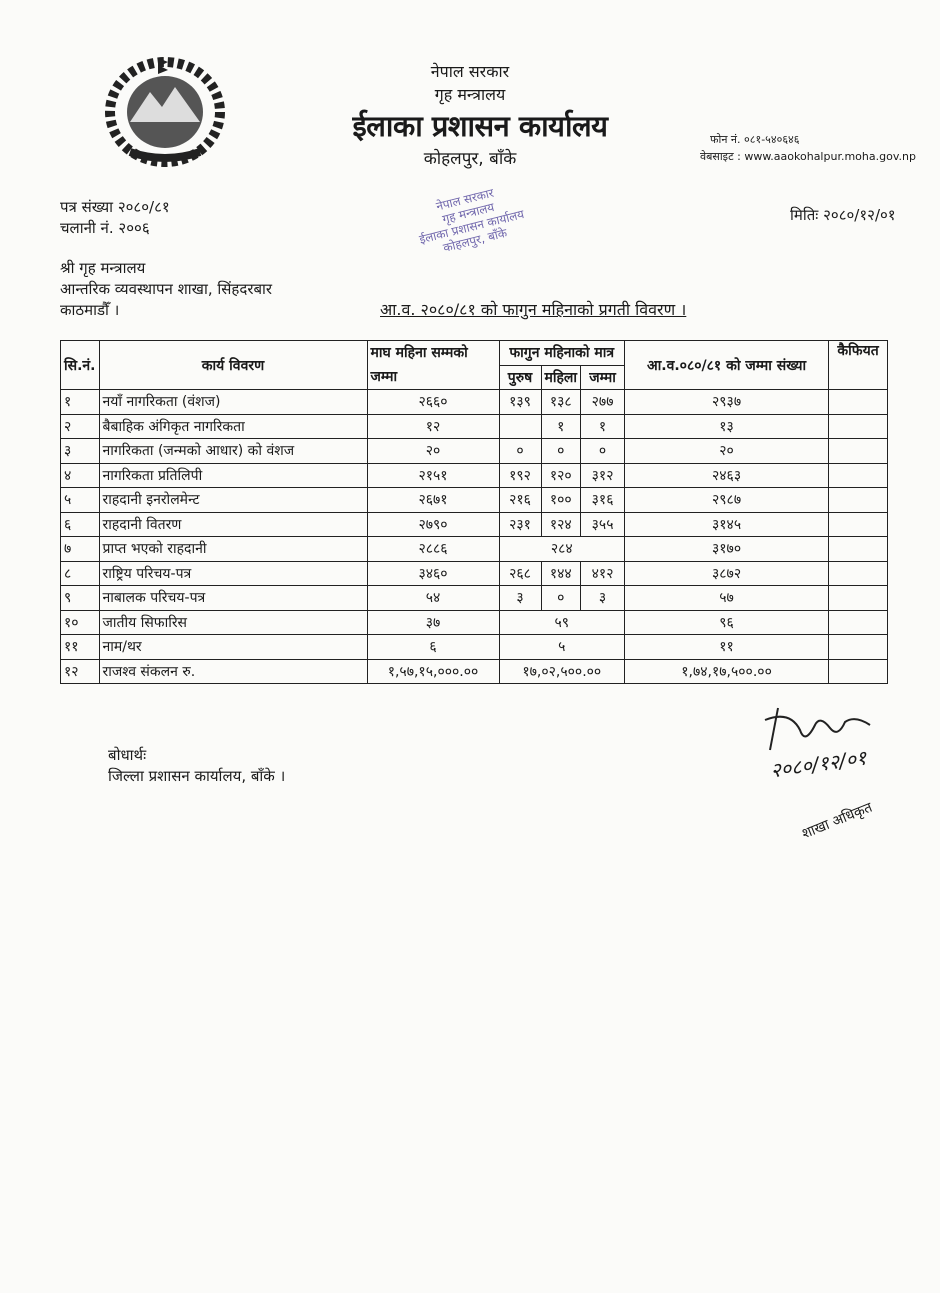 Image resolution: width=940 pixels, height=1293 pixels. Describe the element at coordinates (727, 671) in the screenshot. I see `cell-fy-total: १,७४,१७,५००.००` at that location.